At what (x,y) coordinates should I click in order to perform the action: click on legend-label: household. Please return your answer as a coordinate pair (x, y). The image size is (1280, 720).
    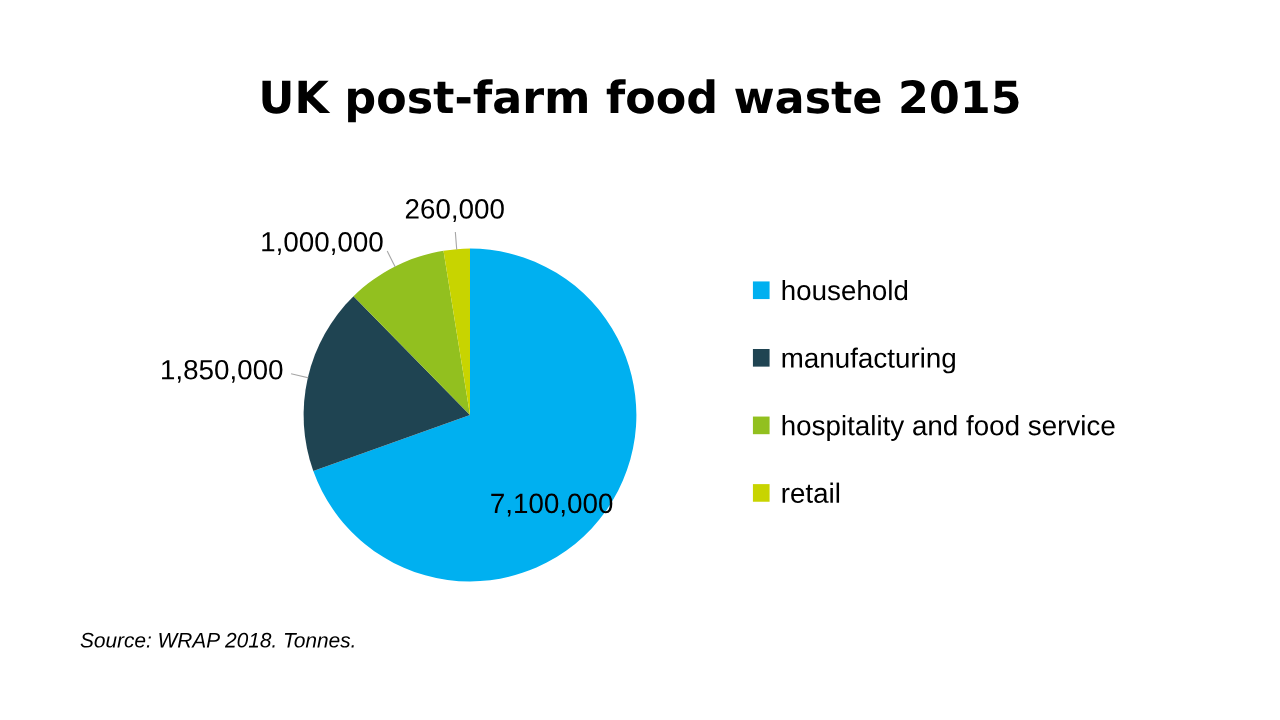
    Looking at the image, I should click on (845, 290).